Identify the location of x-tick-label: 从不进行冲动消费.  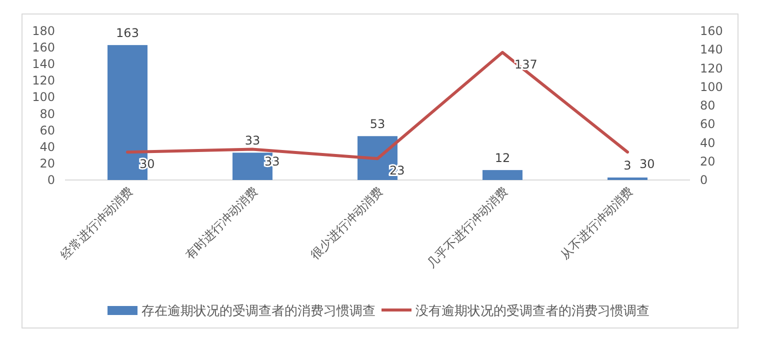
(597, 223).